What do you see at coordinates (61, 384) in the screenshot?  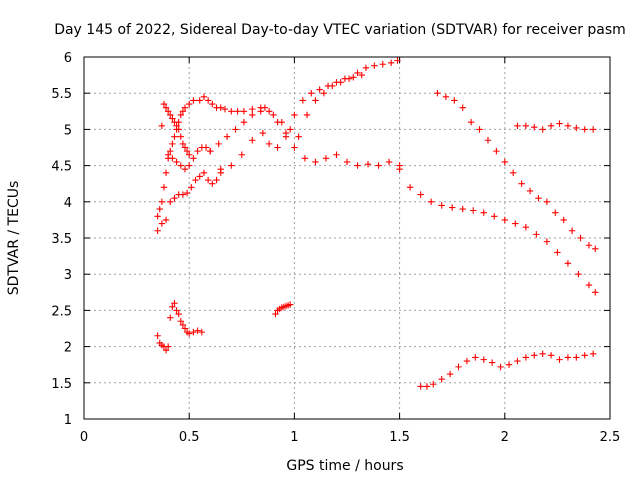 I see `y-tick-label: 1.5` at bounding box center [61, 384].